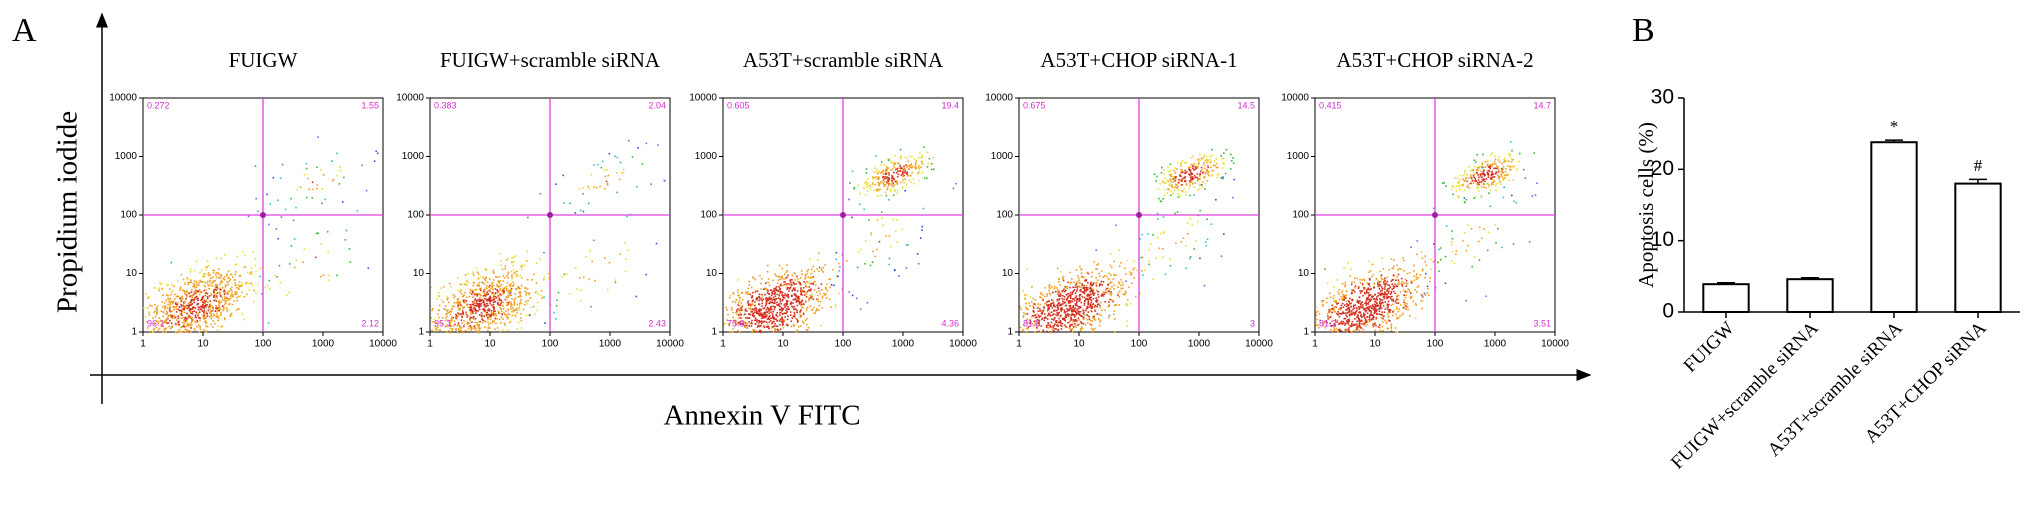 This screenshot has width=2031, height=528. What do you see at coordinates (410, 98) in the screenshot?
I see `y-tick-label: 10000` at bounding box center [410, 98].